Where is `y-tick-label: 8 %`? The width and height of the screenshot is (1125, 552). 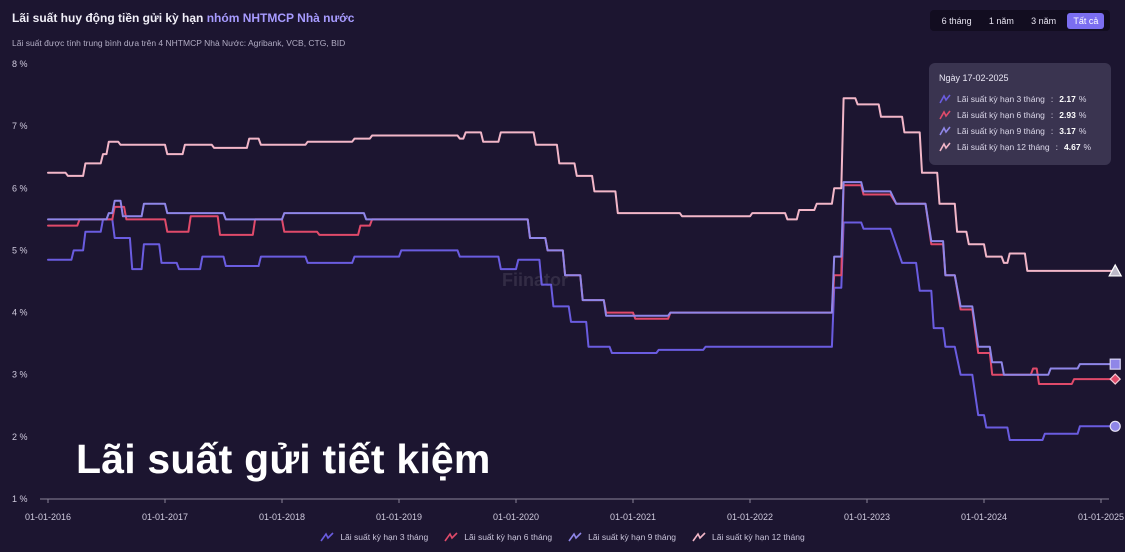
y-tick-label: 8 % is located at coordinates (20, 64).